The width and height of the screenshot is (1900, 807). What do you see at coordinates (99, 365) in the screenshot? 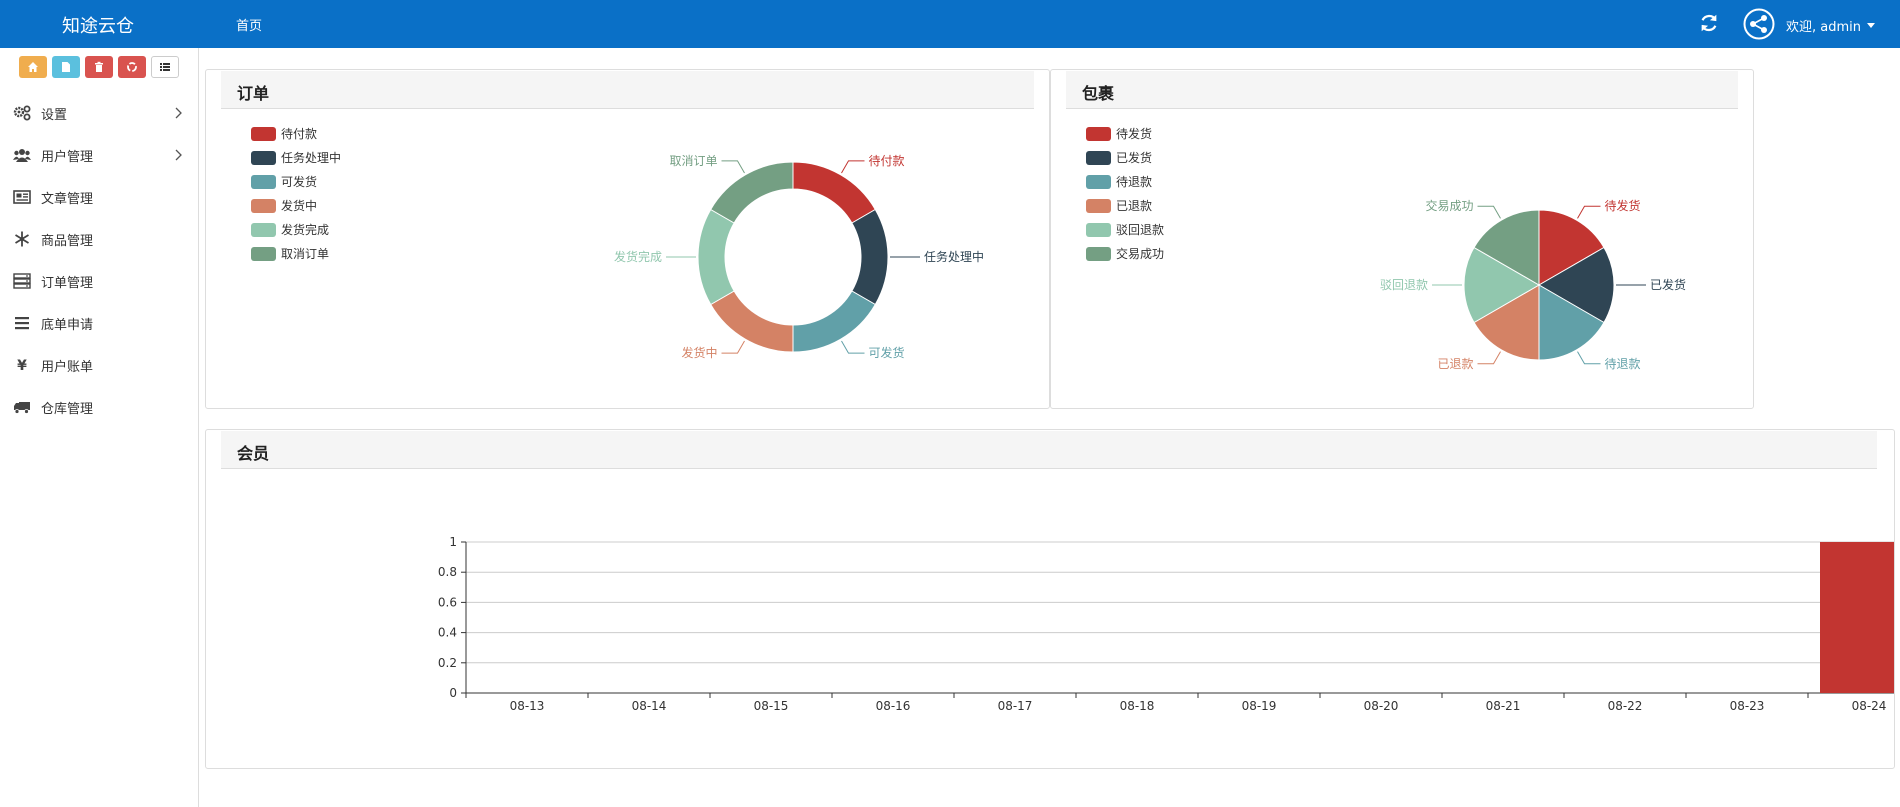
I see `sidebar-item-bills: ¥ 用户账单` at bounding box center [99, 365].